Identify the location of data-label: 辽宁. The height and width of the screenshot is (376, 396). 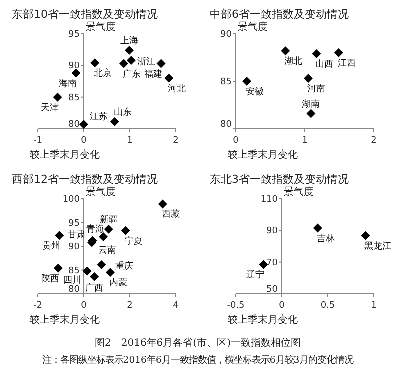
(255, 275).